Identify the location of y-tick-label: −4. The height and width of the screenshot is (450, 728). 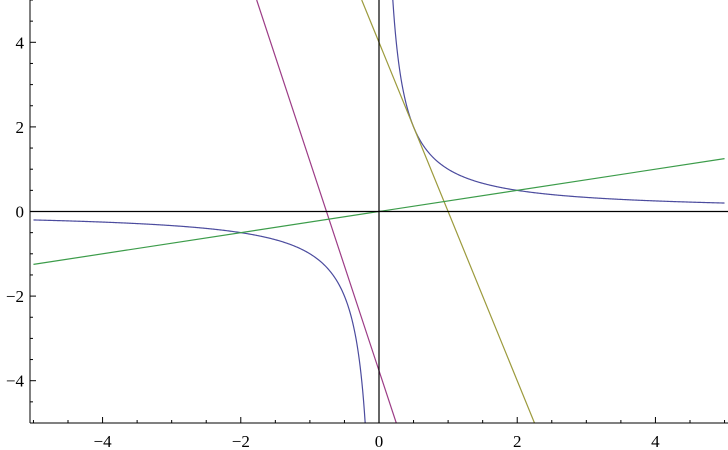
(15, 381).